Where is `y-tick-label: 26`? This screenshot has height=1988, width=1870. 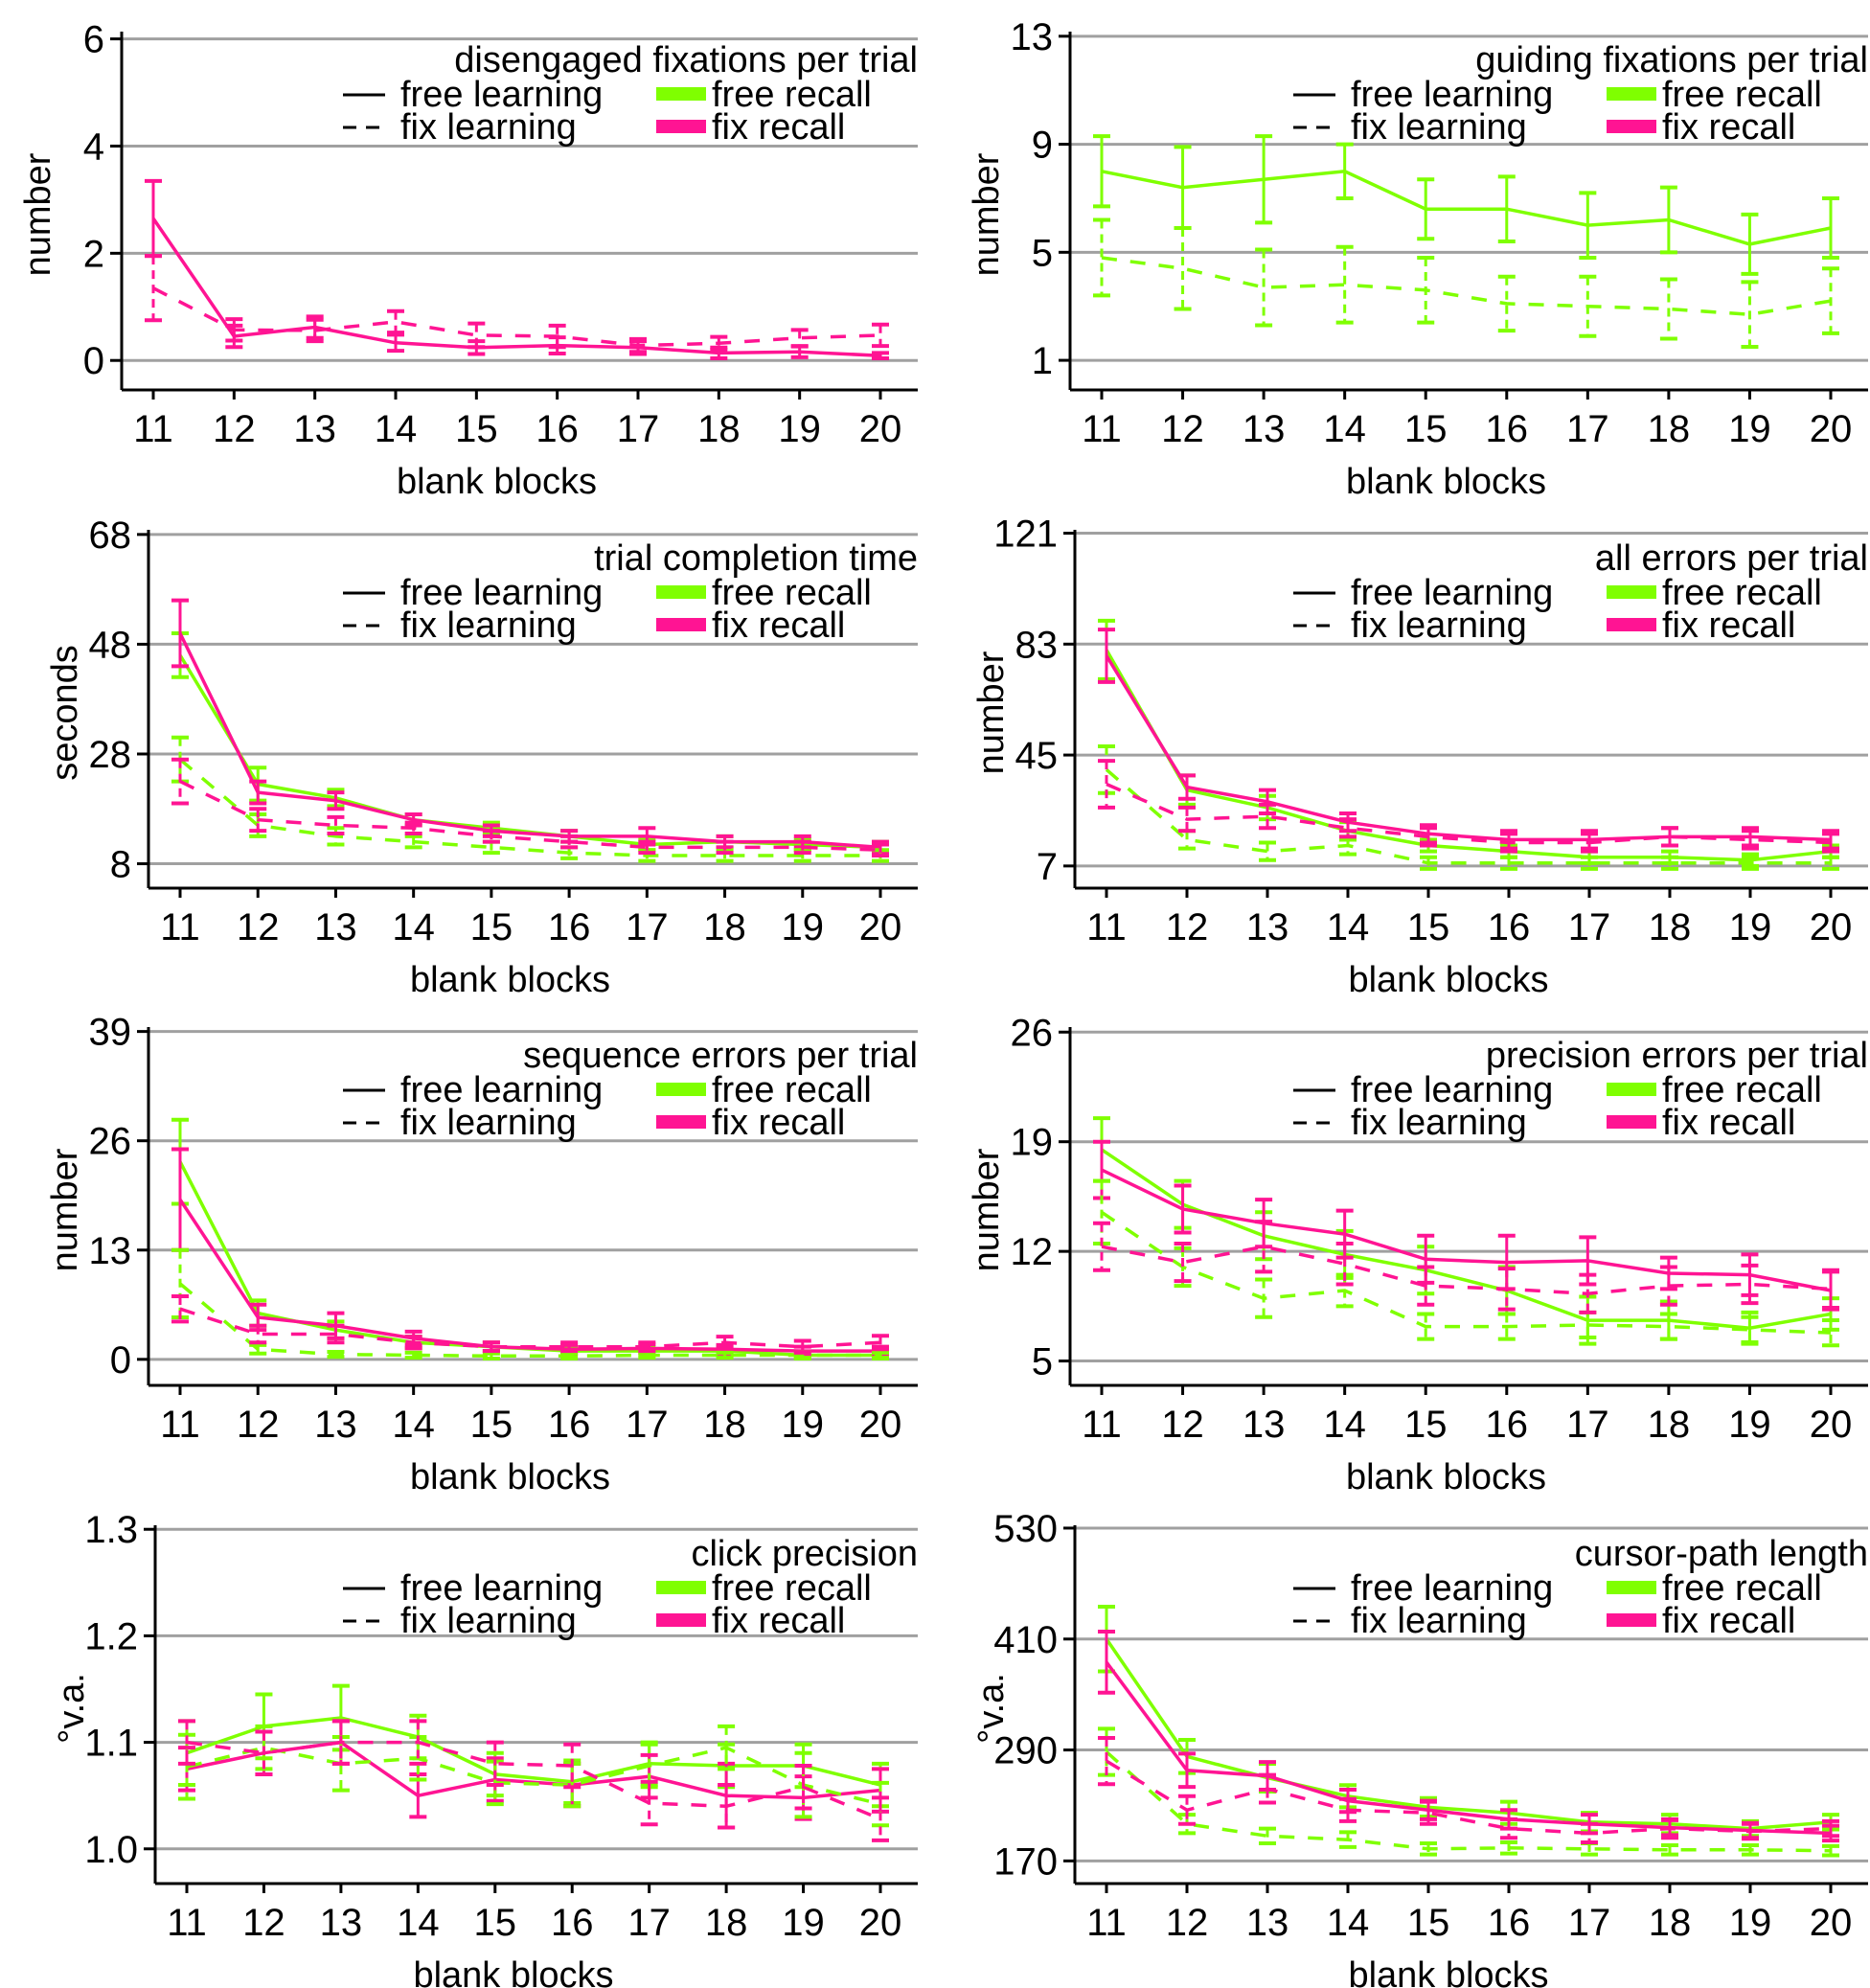 y-tick-label: 26 is located at coordinates (1032, 1033).